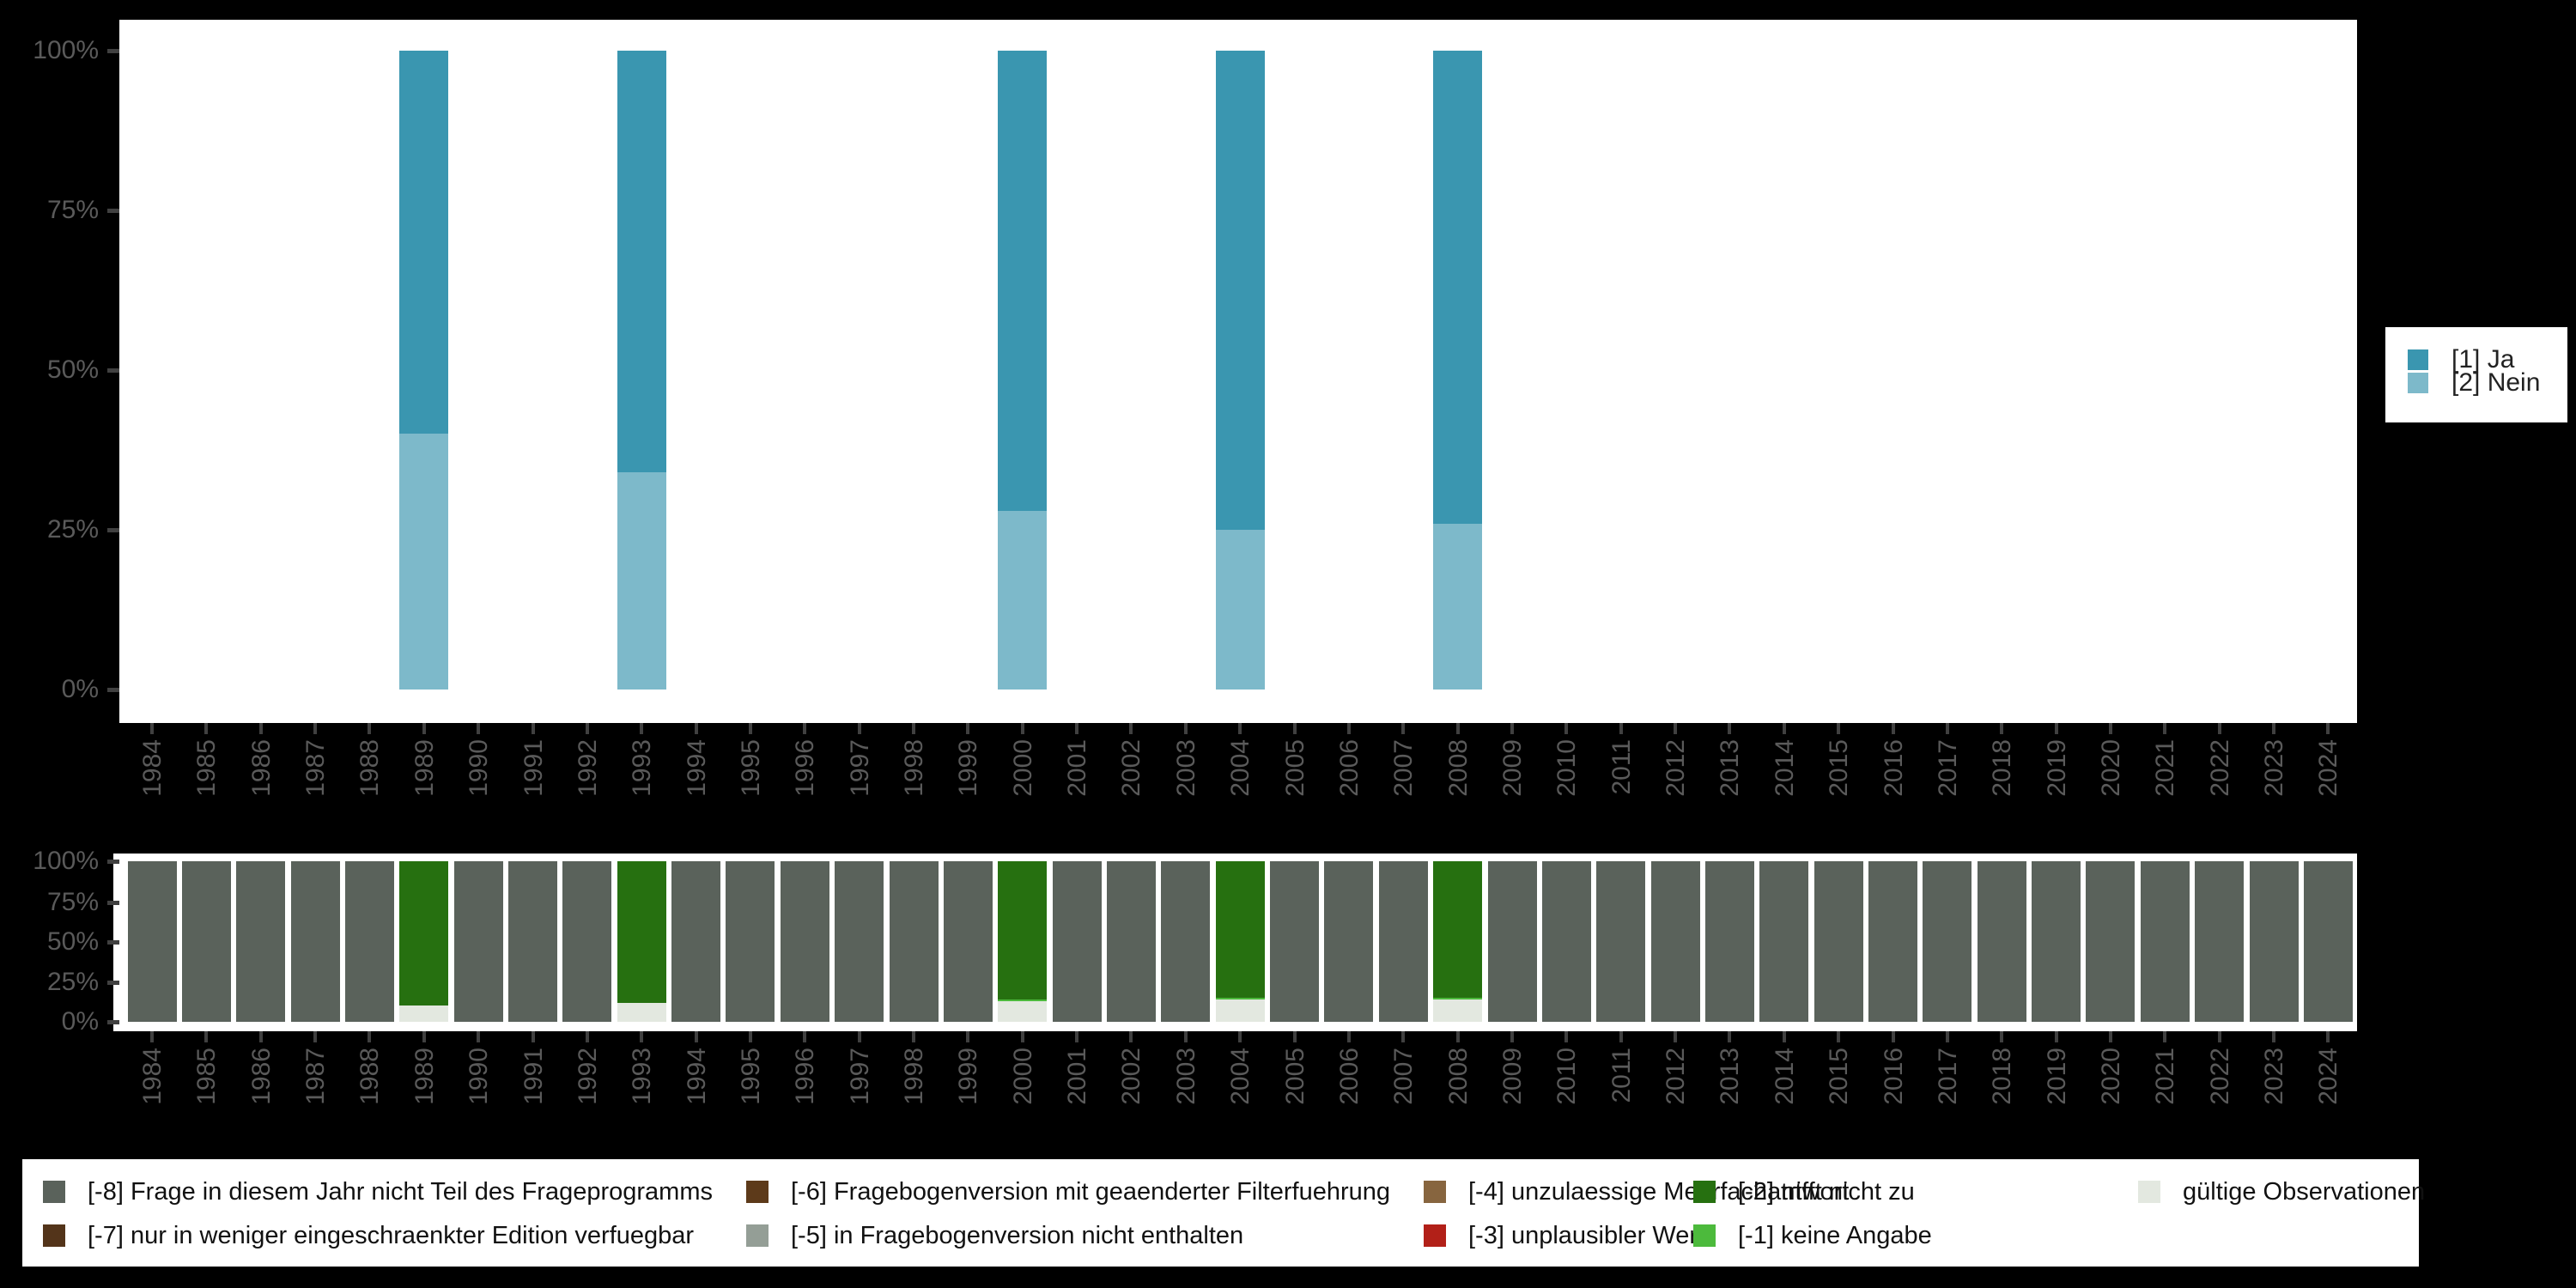  I want to click on legend-swatch-nein, so click(2418, 383).